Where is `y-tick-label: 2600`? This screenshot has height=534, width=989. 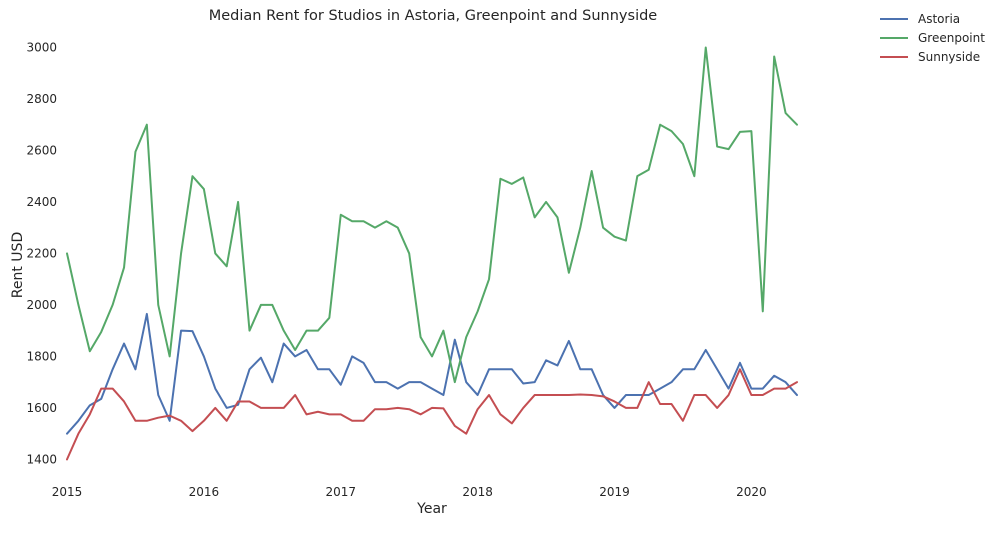 y-tick-label: 2600 is located at coordinates (41, 150).